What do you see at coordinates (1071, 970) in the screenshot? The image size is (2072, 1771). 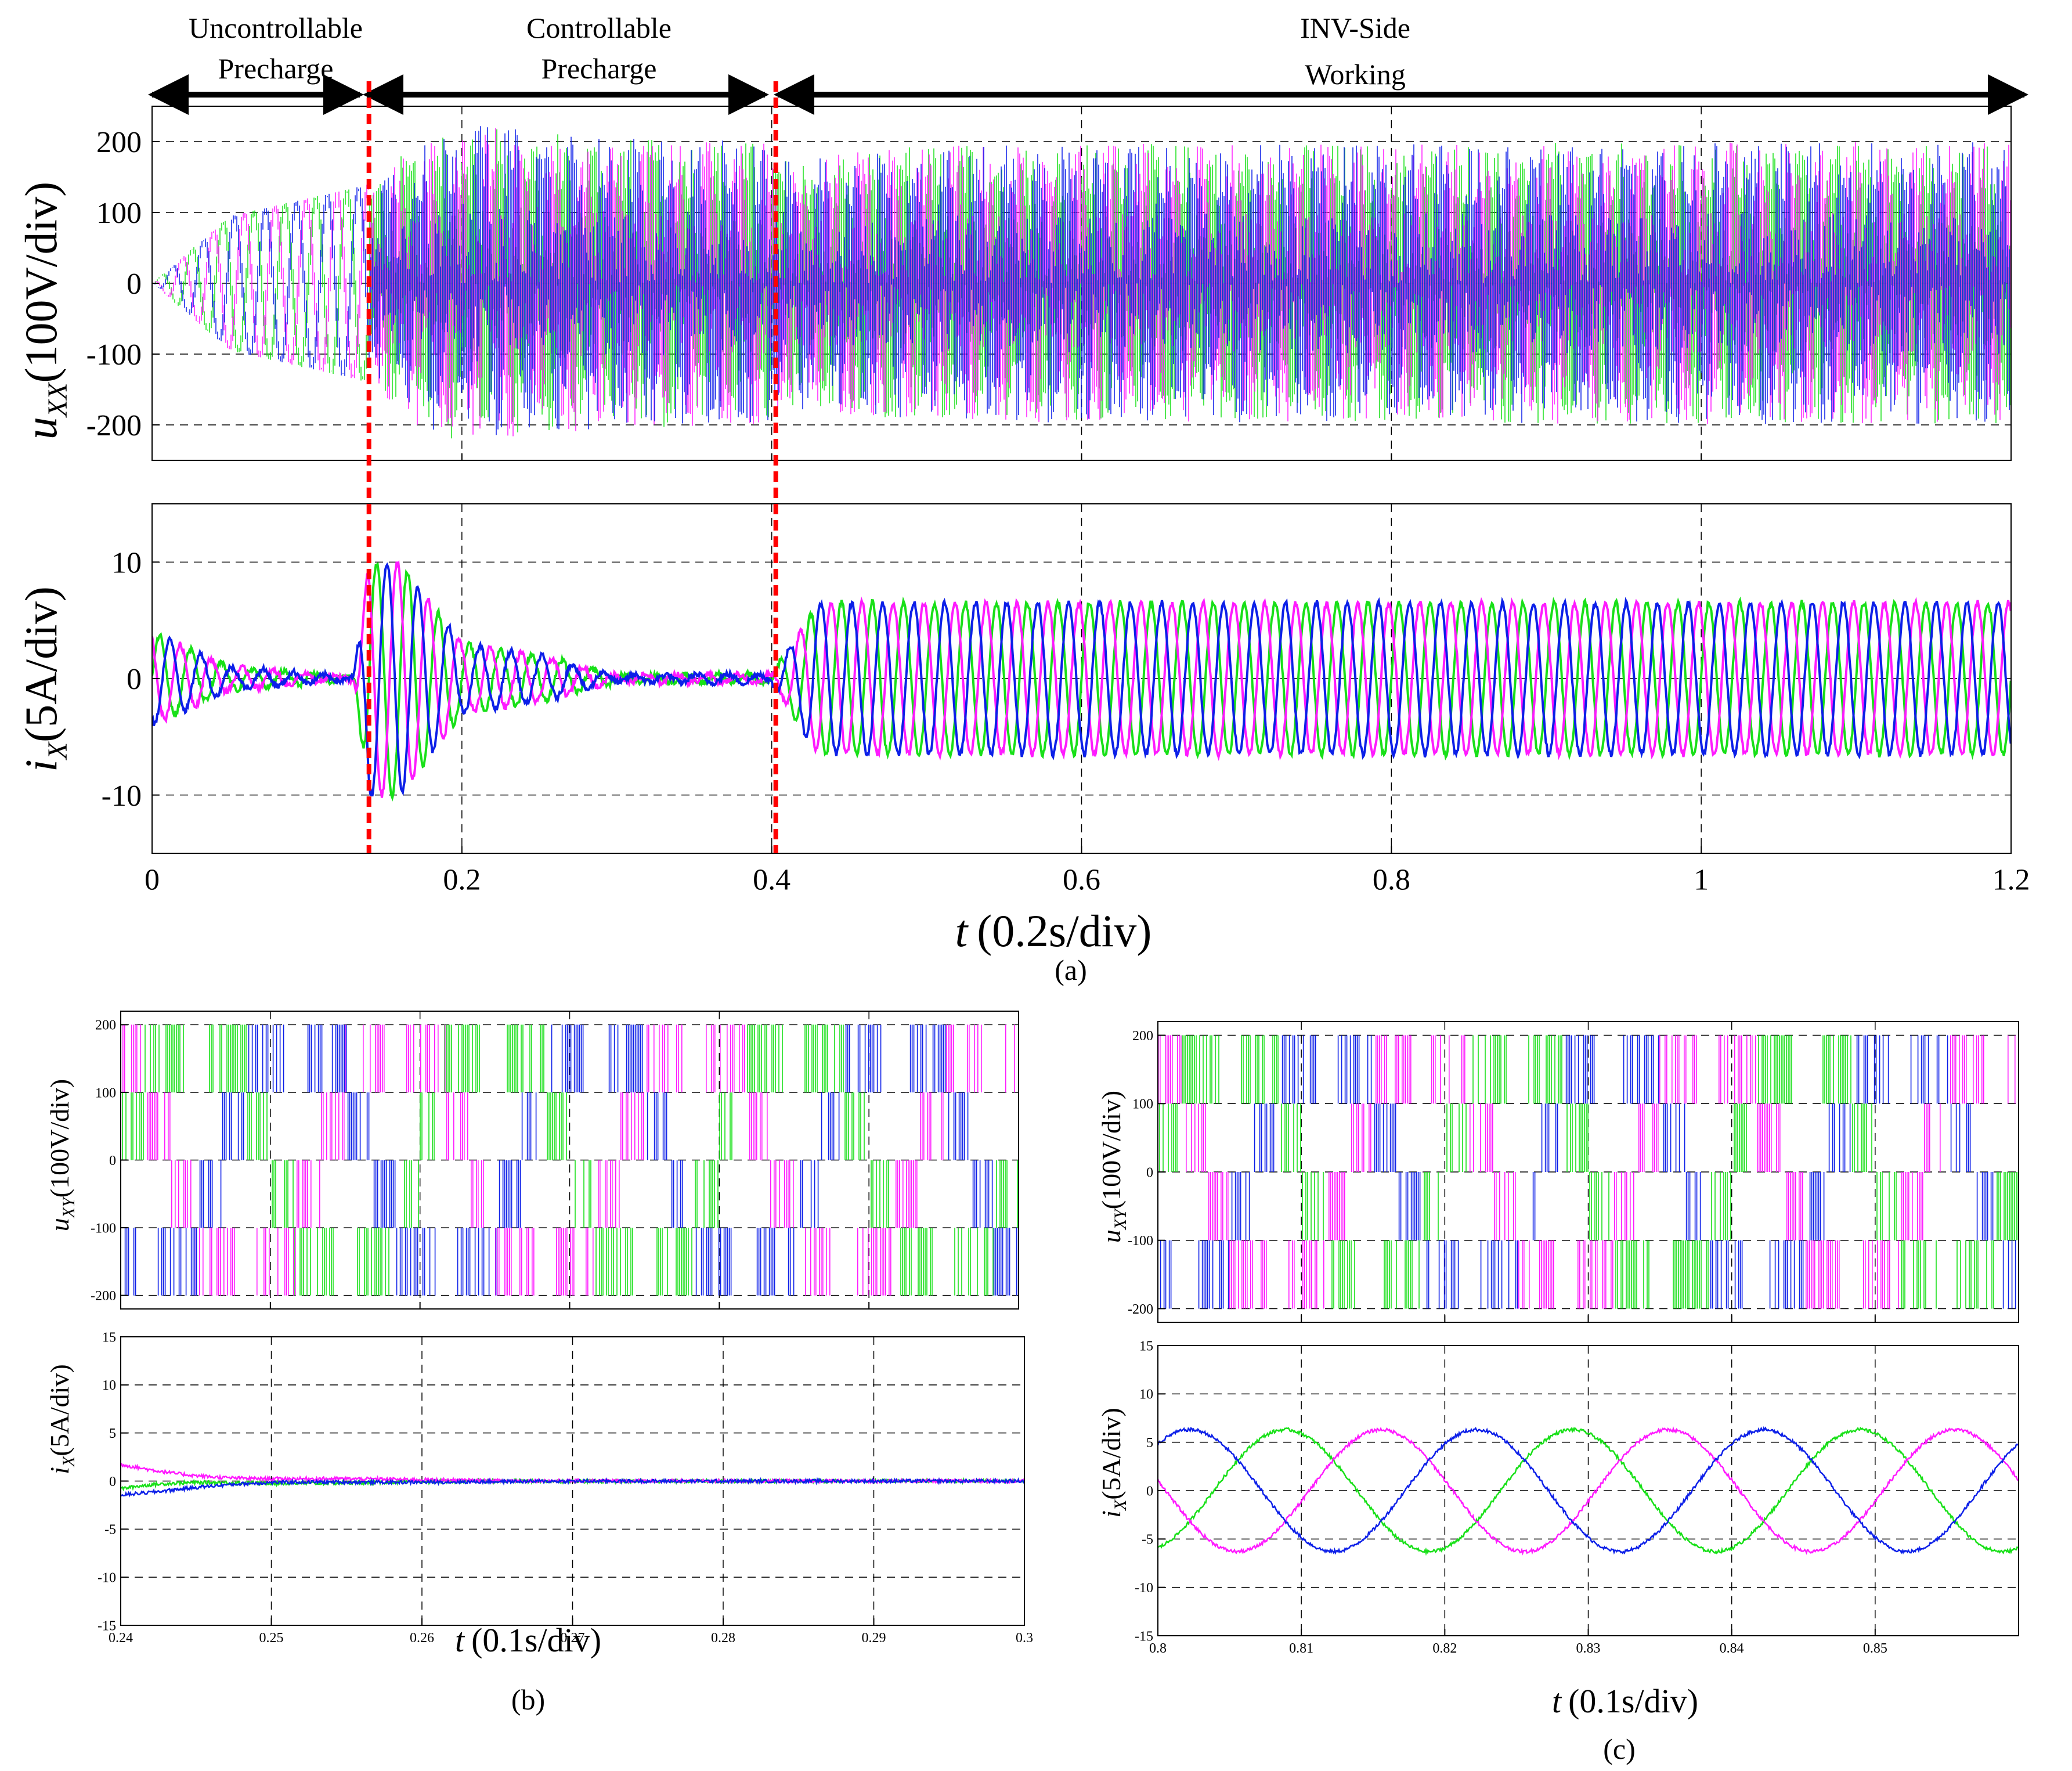 I see `caption-a: (a)` at bounding box center [1071, 970].